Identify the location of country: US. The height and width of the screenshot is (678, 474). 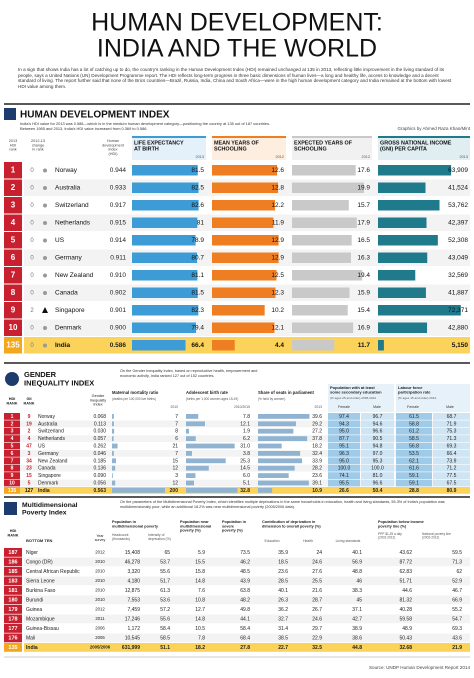
(42, 447).